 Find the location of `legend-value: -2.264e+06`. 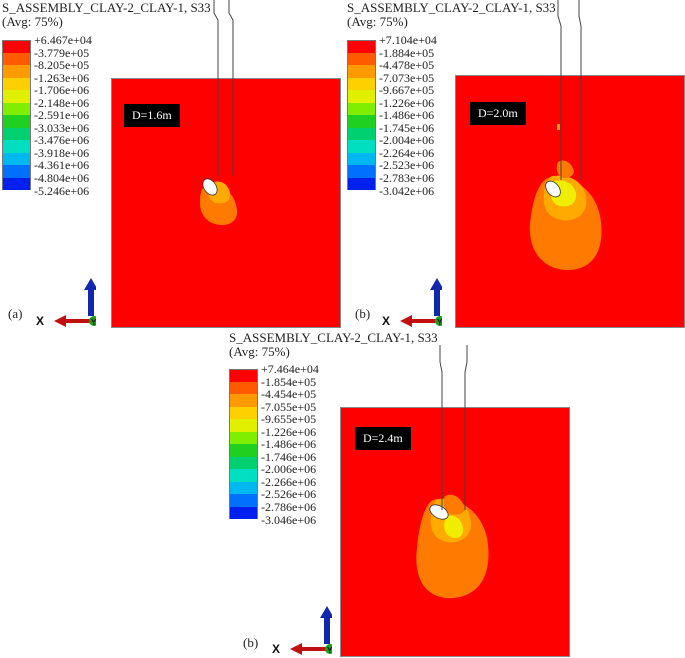

legend-value: -2.264e+06 is located at coordinates (407, 152).